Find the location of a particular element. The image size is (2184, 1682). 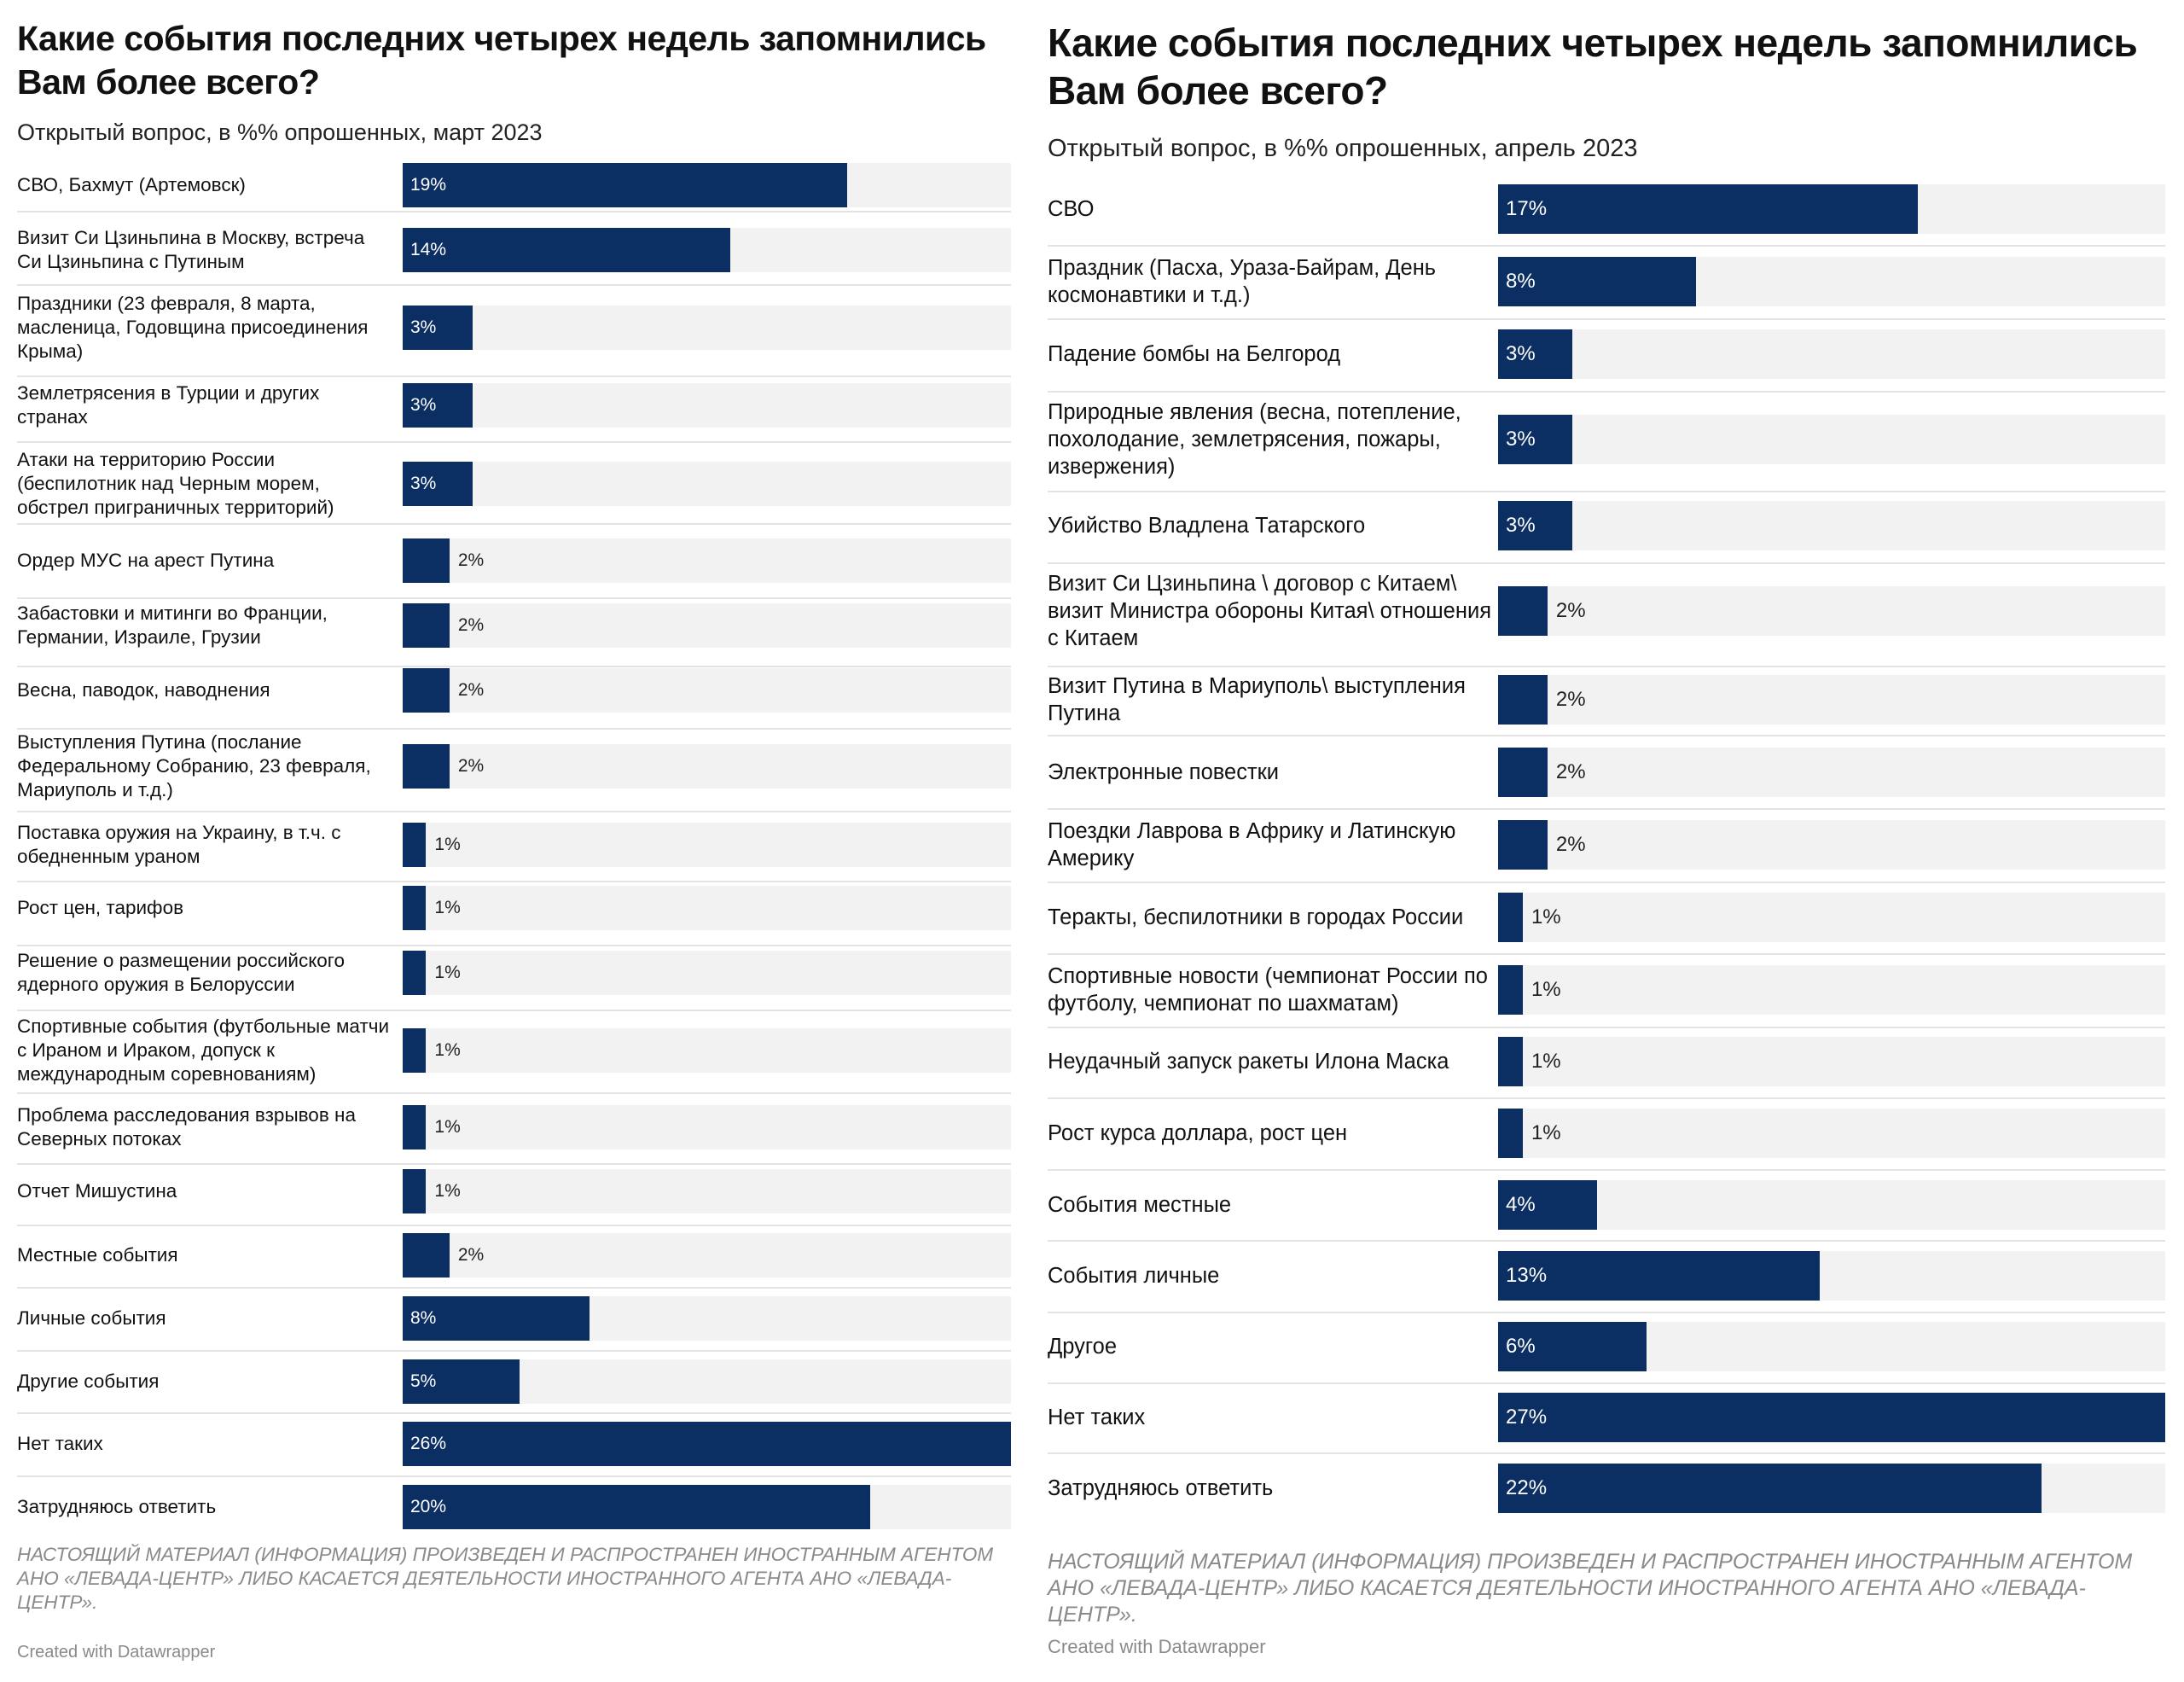

bar-track: 26% is located at coordinates (707, 1444).